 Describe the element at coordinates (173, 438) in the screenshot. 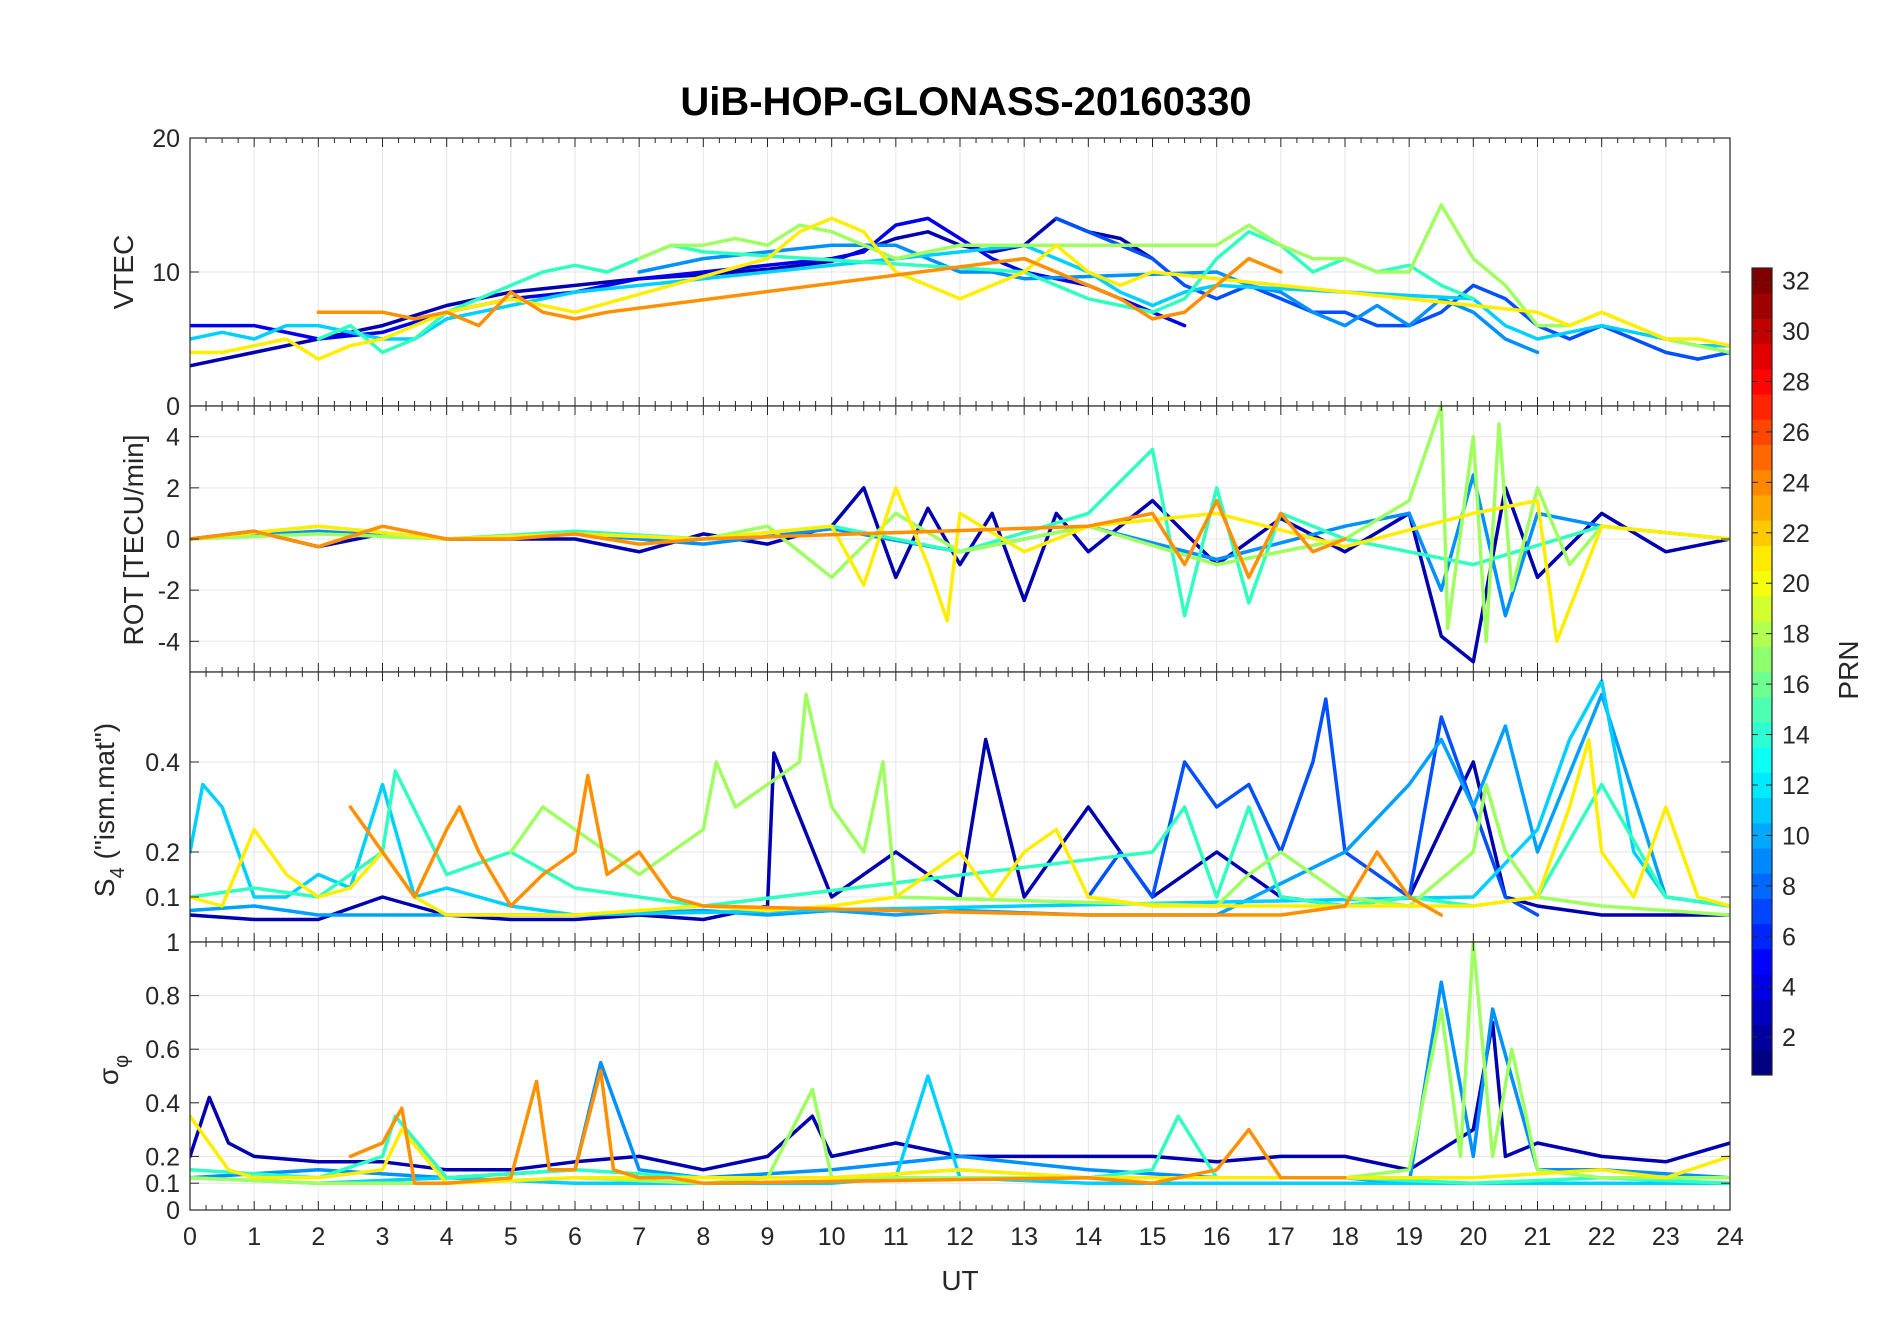

I see `y-tick-label: 4` at that location.